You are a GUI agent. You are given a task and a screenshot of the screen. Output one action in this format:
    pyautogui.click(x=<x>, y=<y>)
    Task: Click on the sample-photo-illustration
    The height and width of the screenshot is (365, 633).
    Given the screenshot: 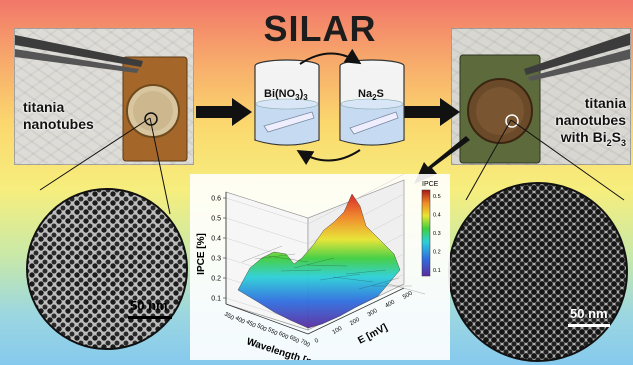 What is the action you would take?
    pyautogui.click(x=101, y=98)
    